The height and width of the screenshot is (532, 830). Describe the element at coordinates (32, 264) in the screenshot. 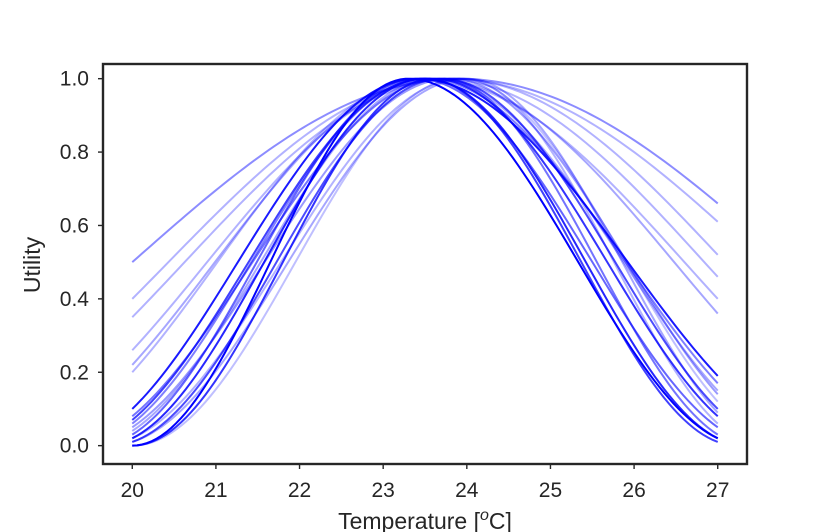

I see `y-axis-label: Utility` at that location.